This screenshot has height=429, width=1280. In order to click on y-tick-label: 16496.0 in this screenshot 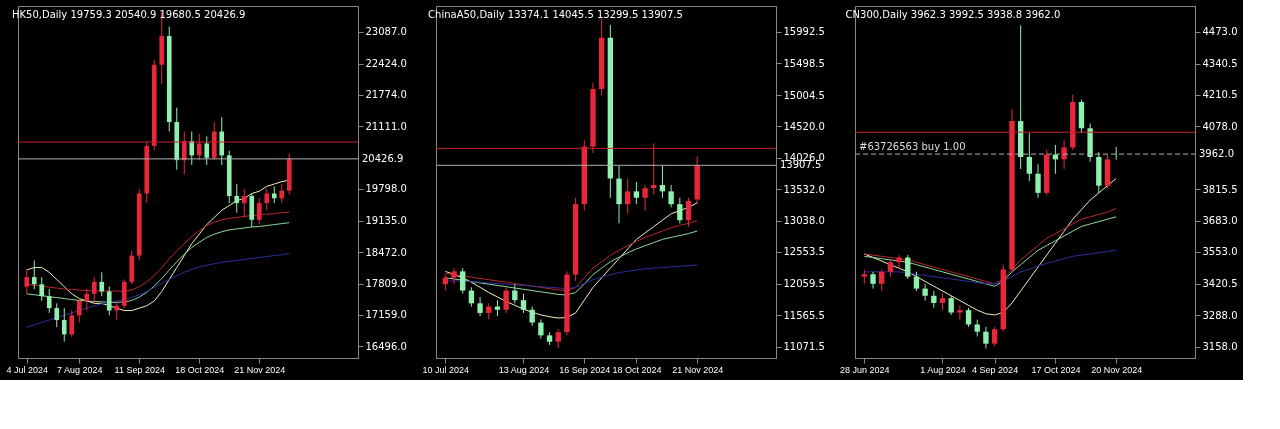, I will do `click(386, 346)`.